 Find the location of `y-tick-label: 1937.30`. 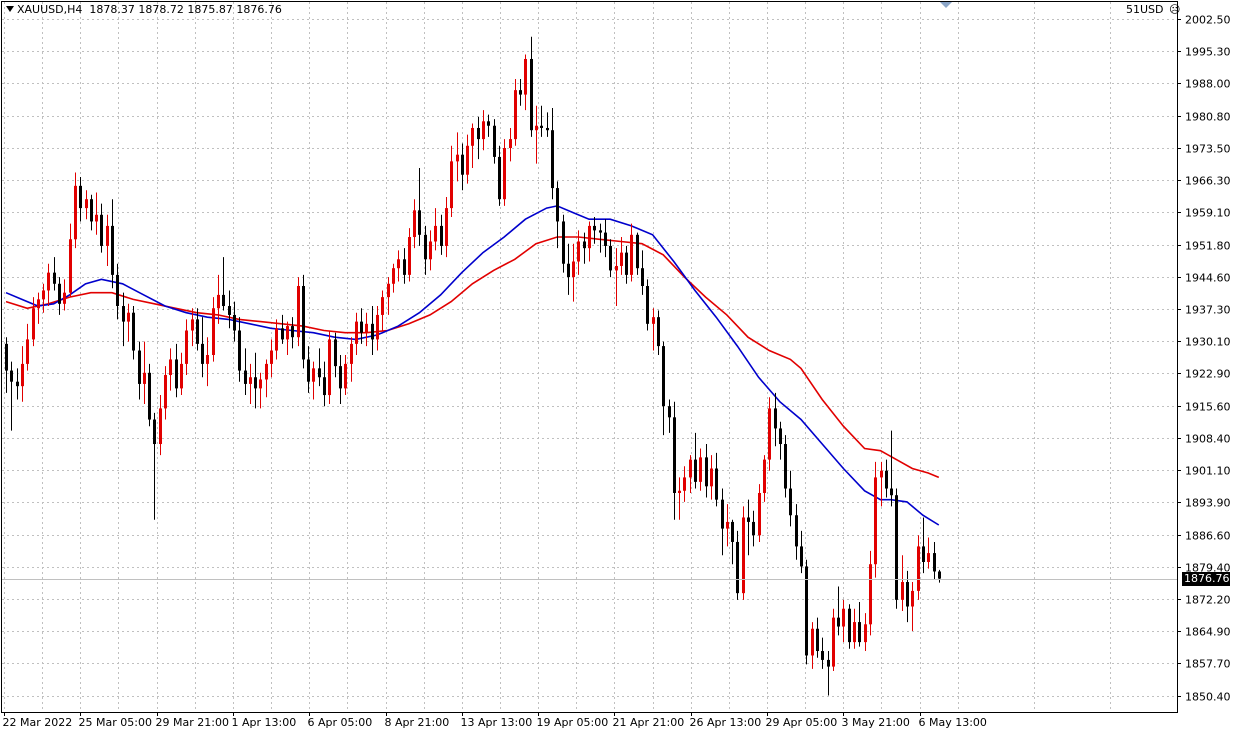

y-tick-label: 1937.30 is located at coordinates (1208, 310).